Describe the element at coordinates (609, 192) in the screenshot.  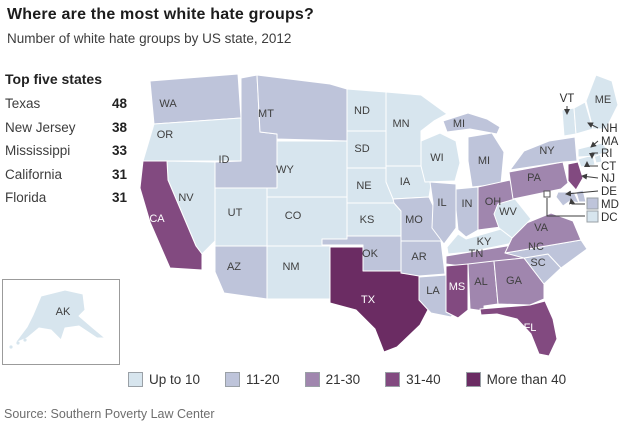
I see `callout-label-de: DE` at that location.